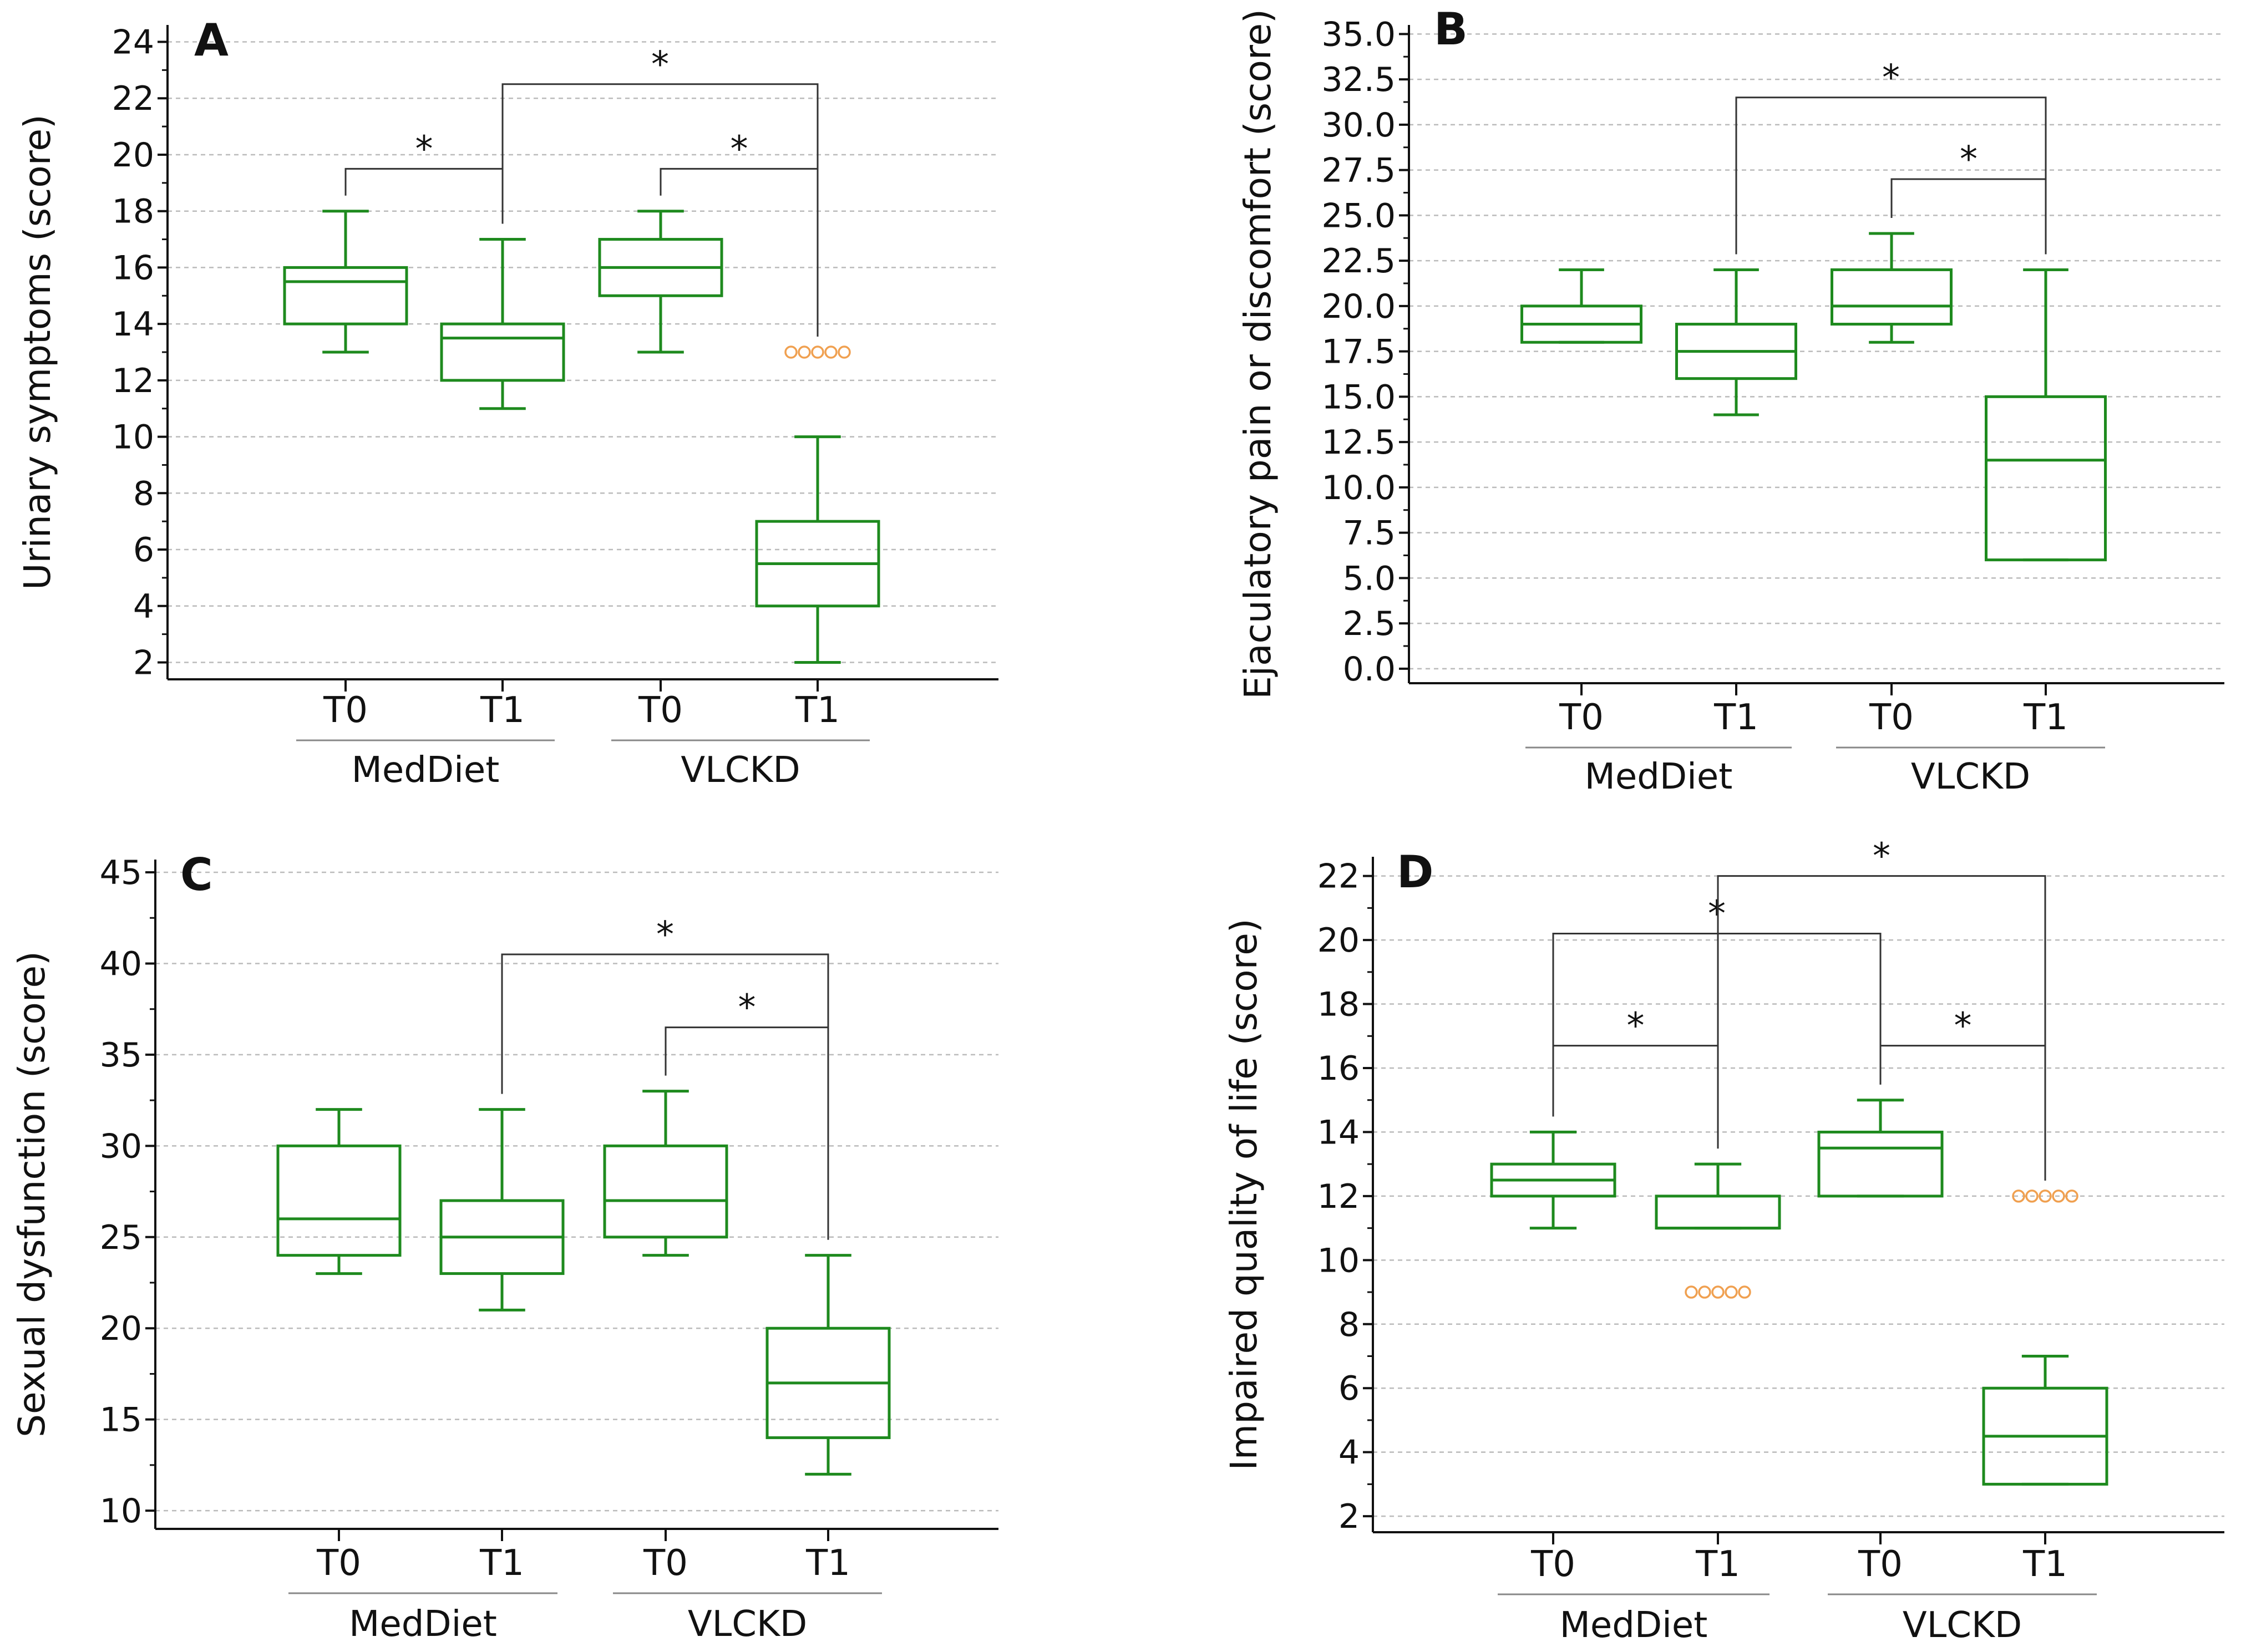 Image resolution: width=2241 pixels, height=1652 pixels. I want to click on y-tick-label: 6, so click(1349, 1388).